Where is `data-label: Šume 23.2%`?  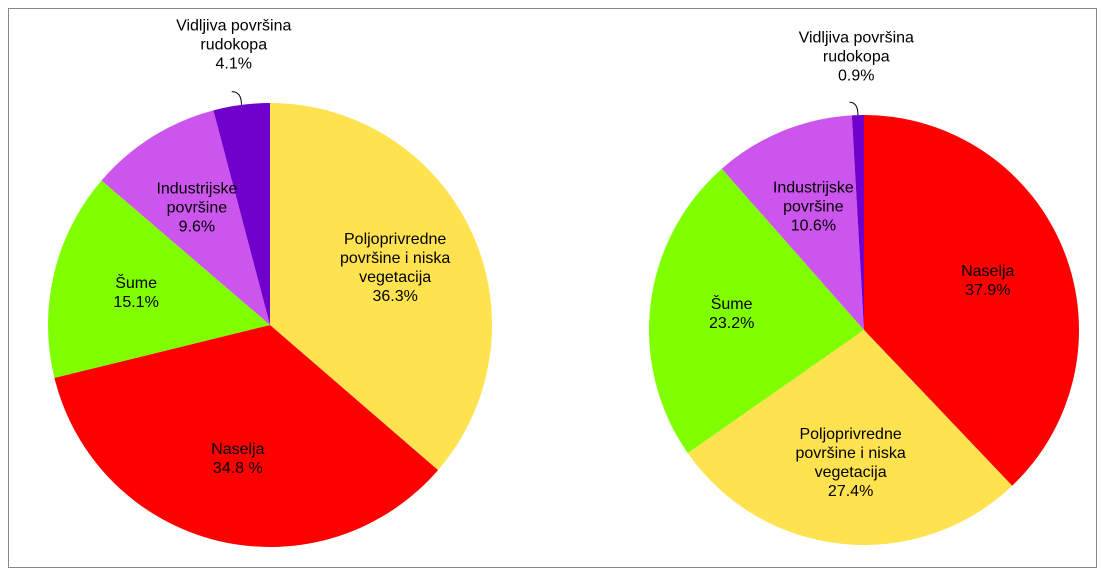
data-label: Šume 23.2% is located at coordinates (732, 314).